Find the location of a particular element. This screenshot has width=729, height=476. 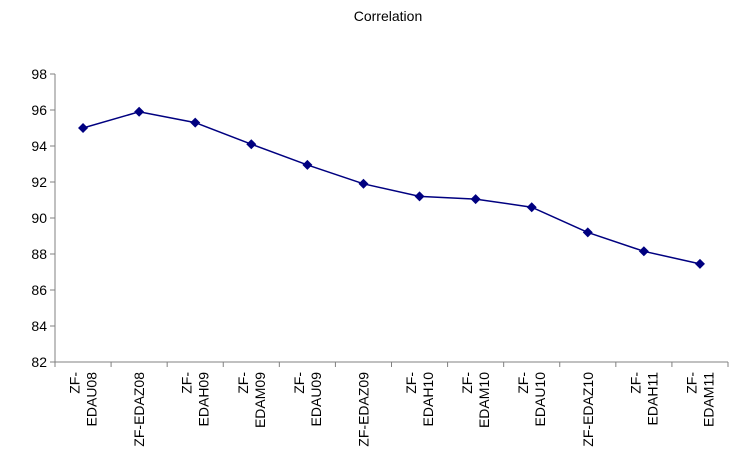

x-tick-label: ZF-EDAZ08 is located at coordinates (139, 409).